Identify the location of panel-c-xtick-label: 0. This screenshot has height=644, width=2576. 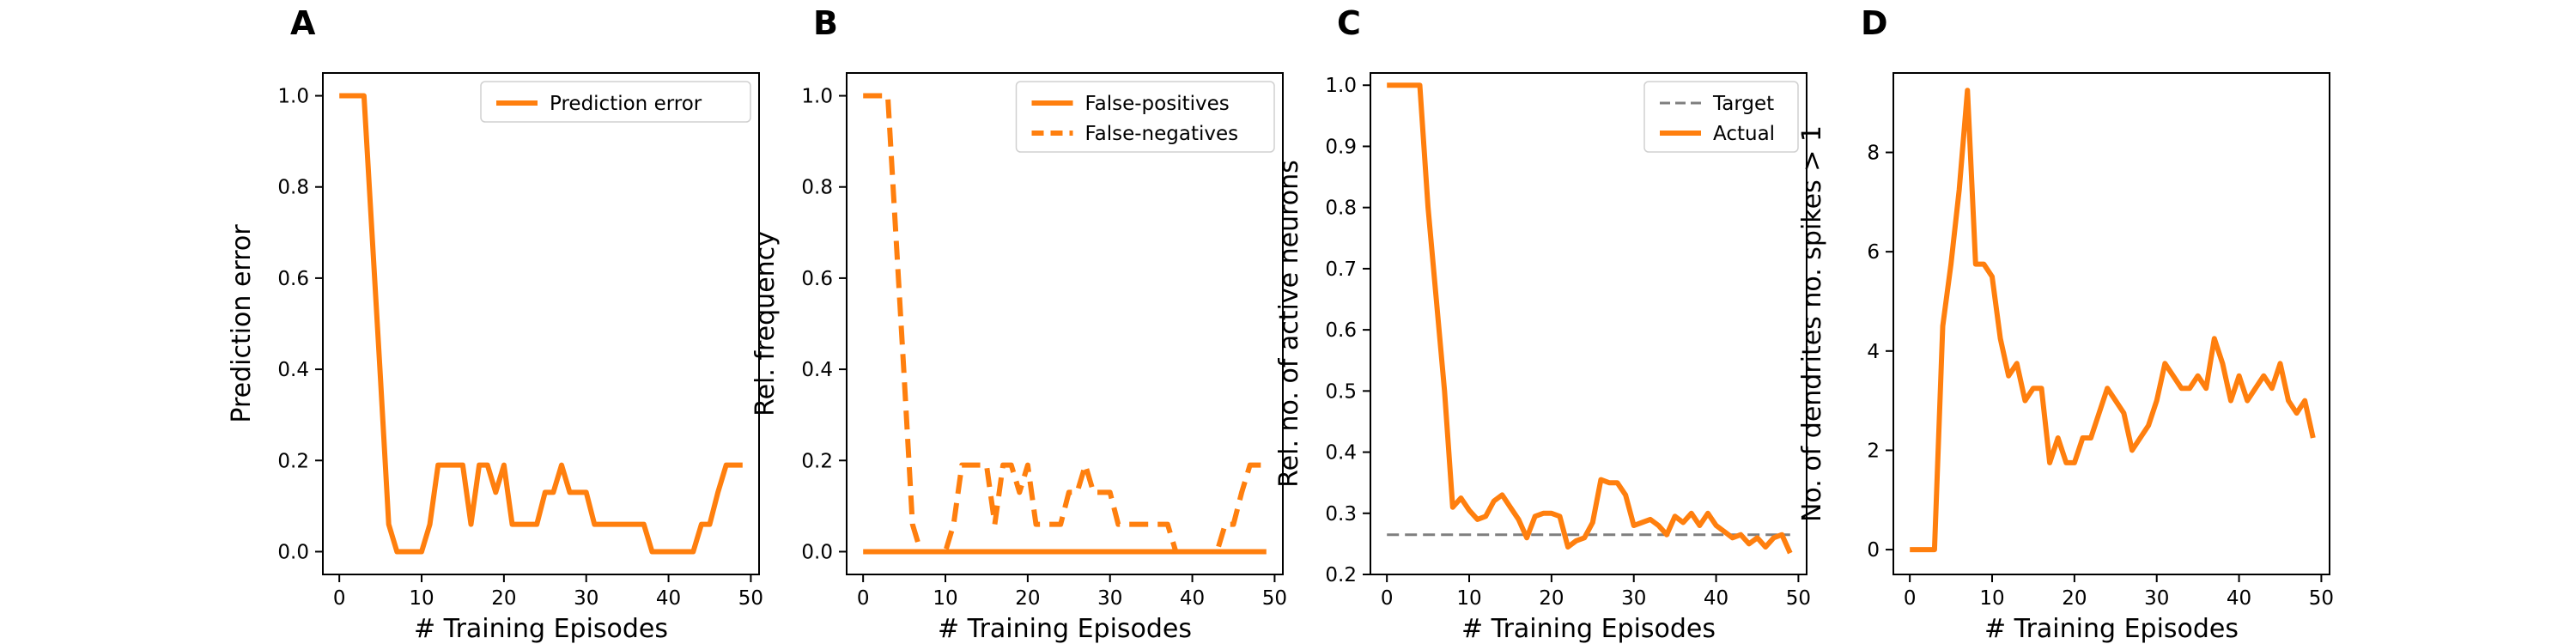
(1387, 598).